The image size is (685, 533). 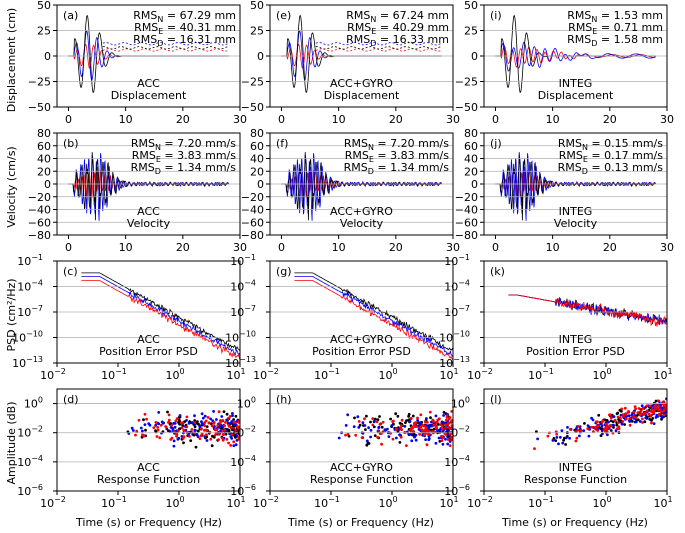 I want to click on series-N-dashed, so click(x=165, y=48).